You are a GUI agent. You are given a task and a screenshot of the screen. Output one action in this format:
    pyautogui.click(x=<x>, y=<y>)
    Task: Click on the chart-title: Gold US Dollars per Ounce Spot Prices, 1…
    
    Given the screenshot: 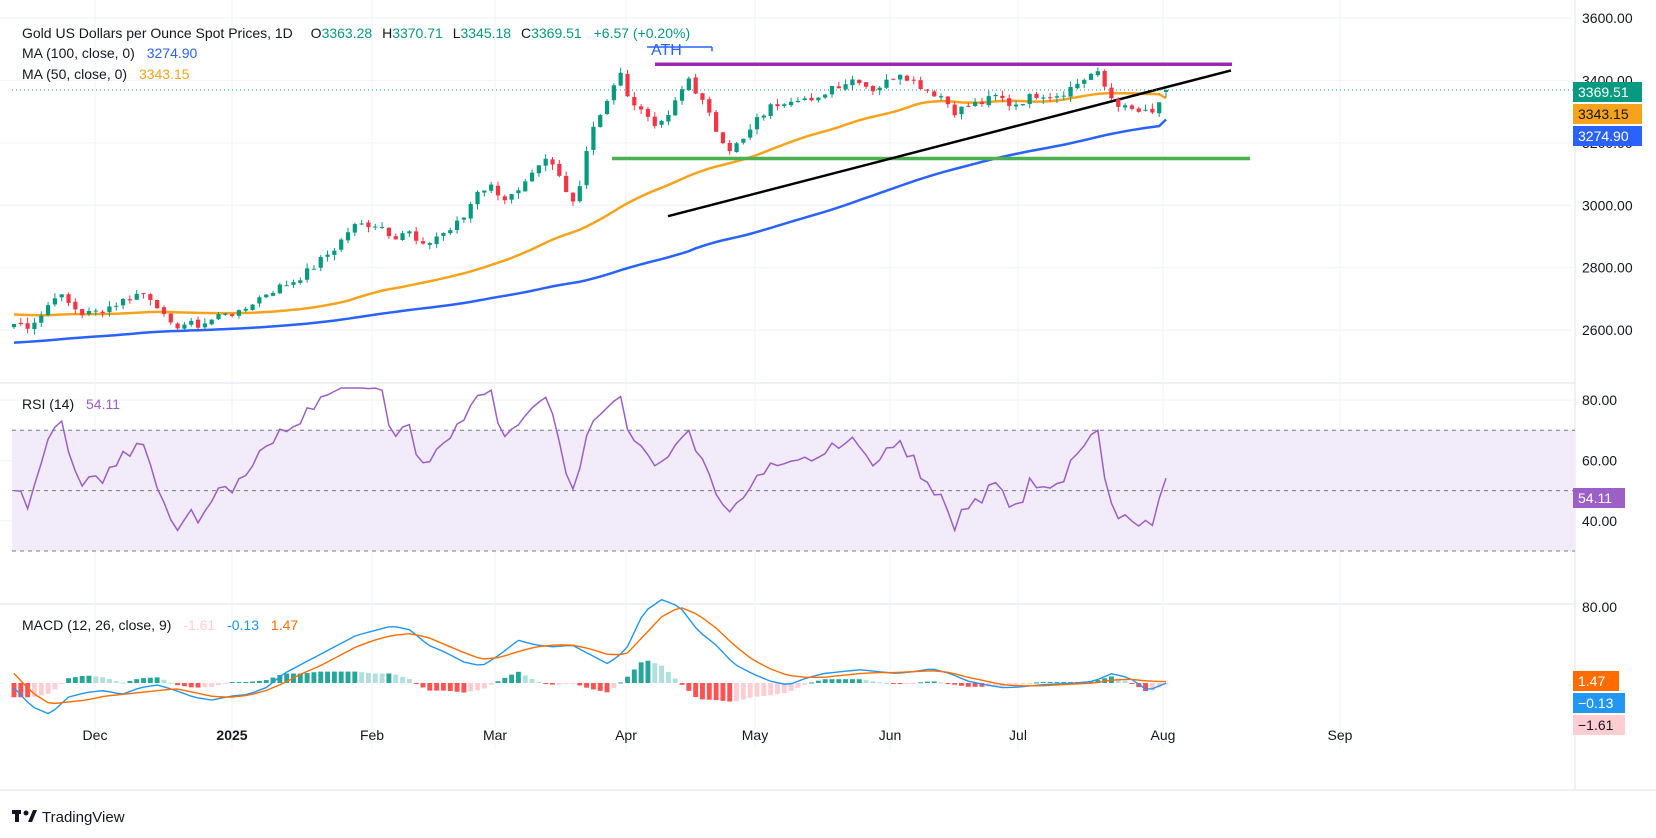 What is the action you would take?
    pyautogui.click(x=157, y=33)
    